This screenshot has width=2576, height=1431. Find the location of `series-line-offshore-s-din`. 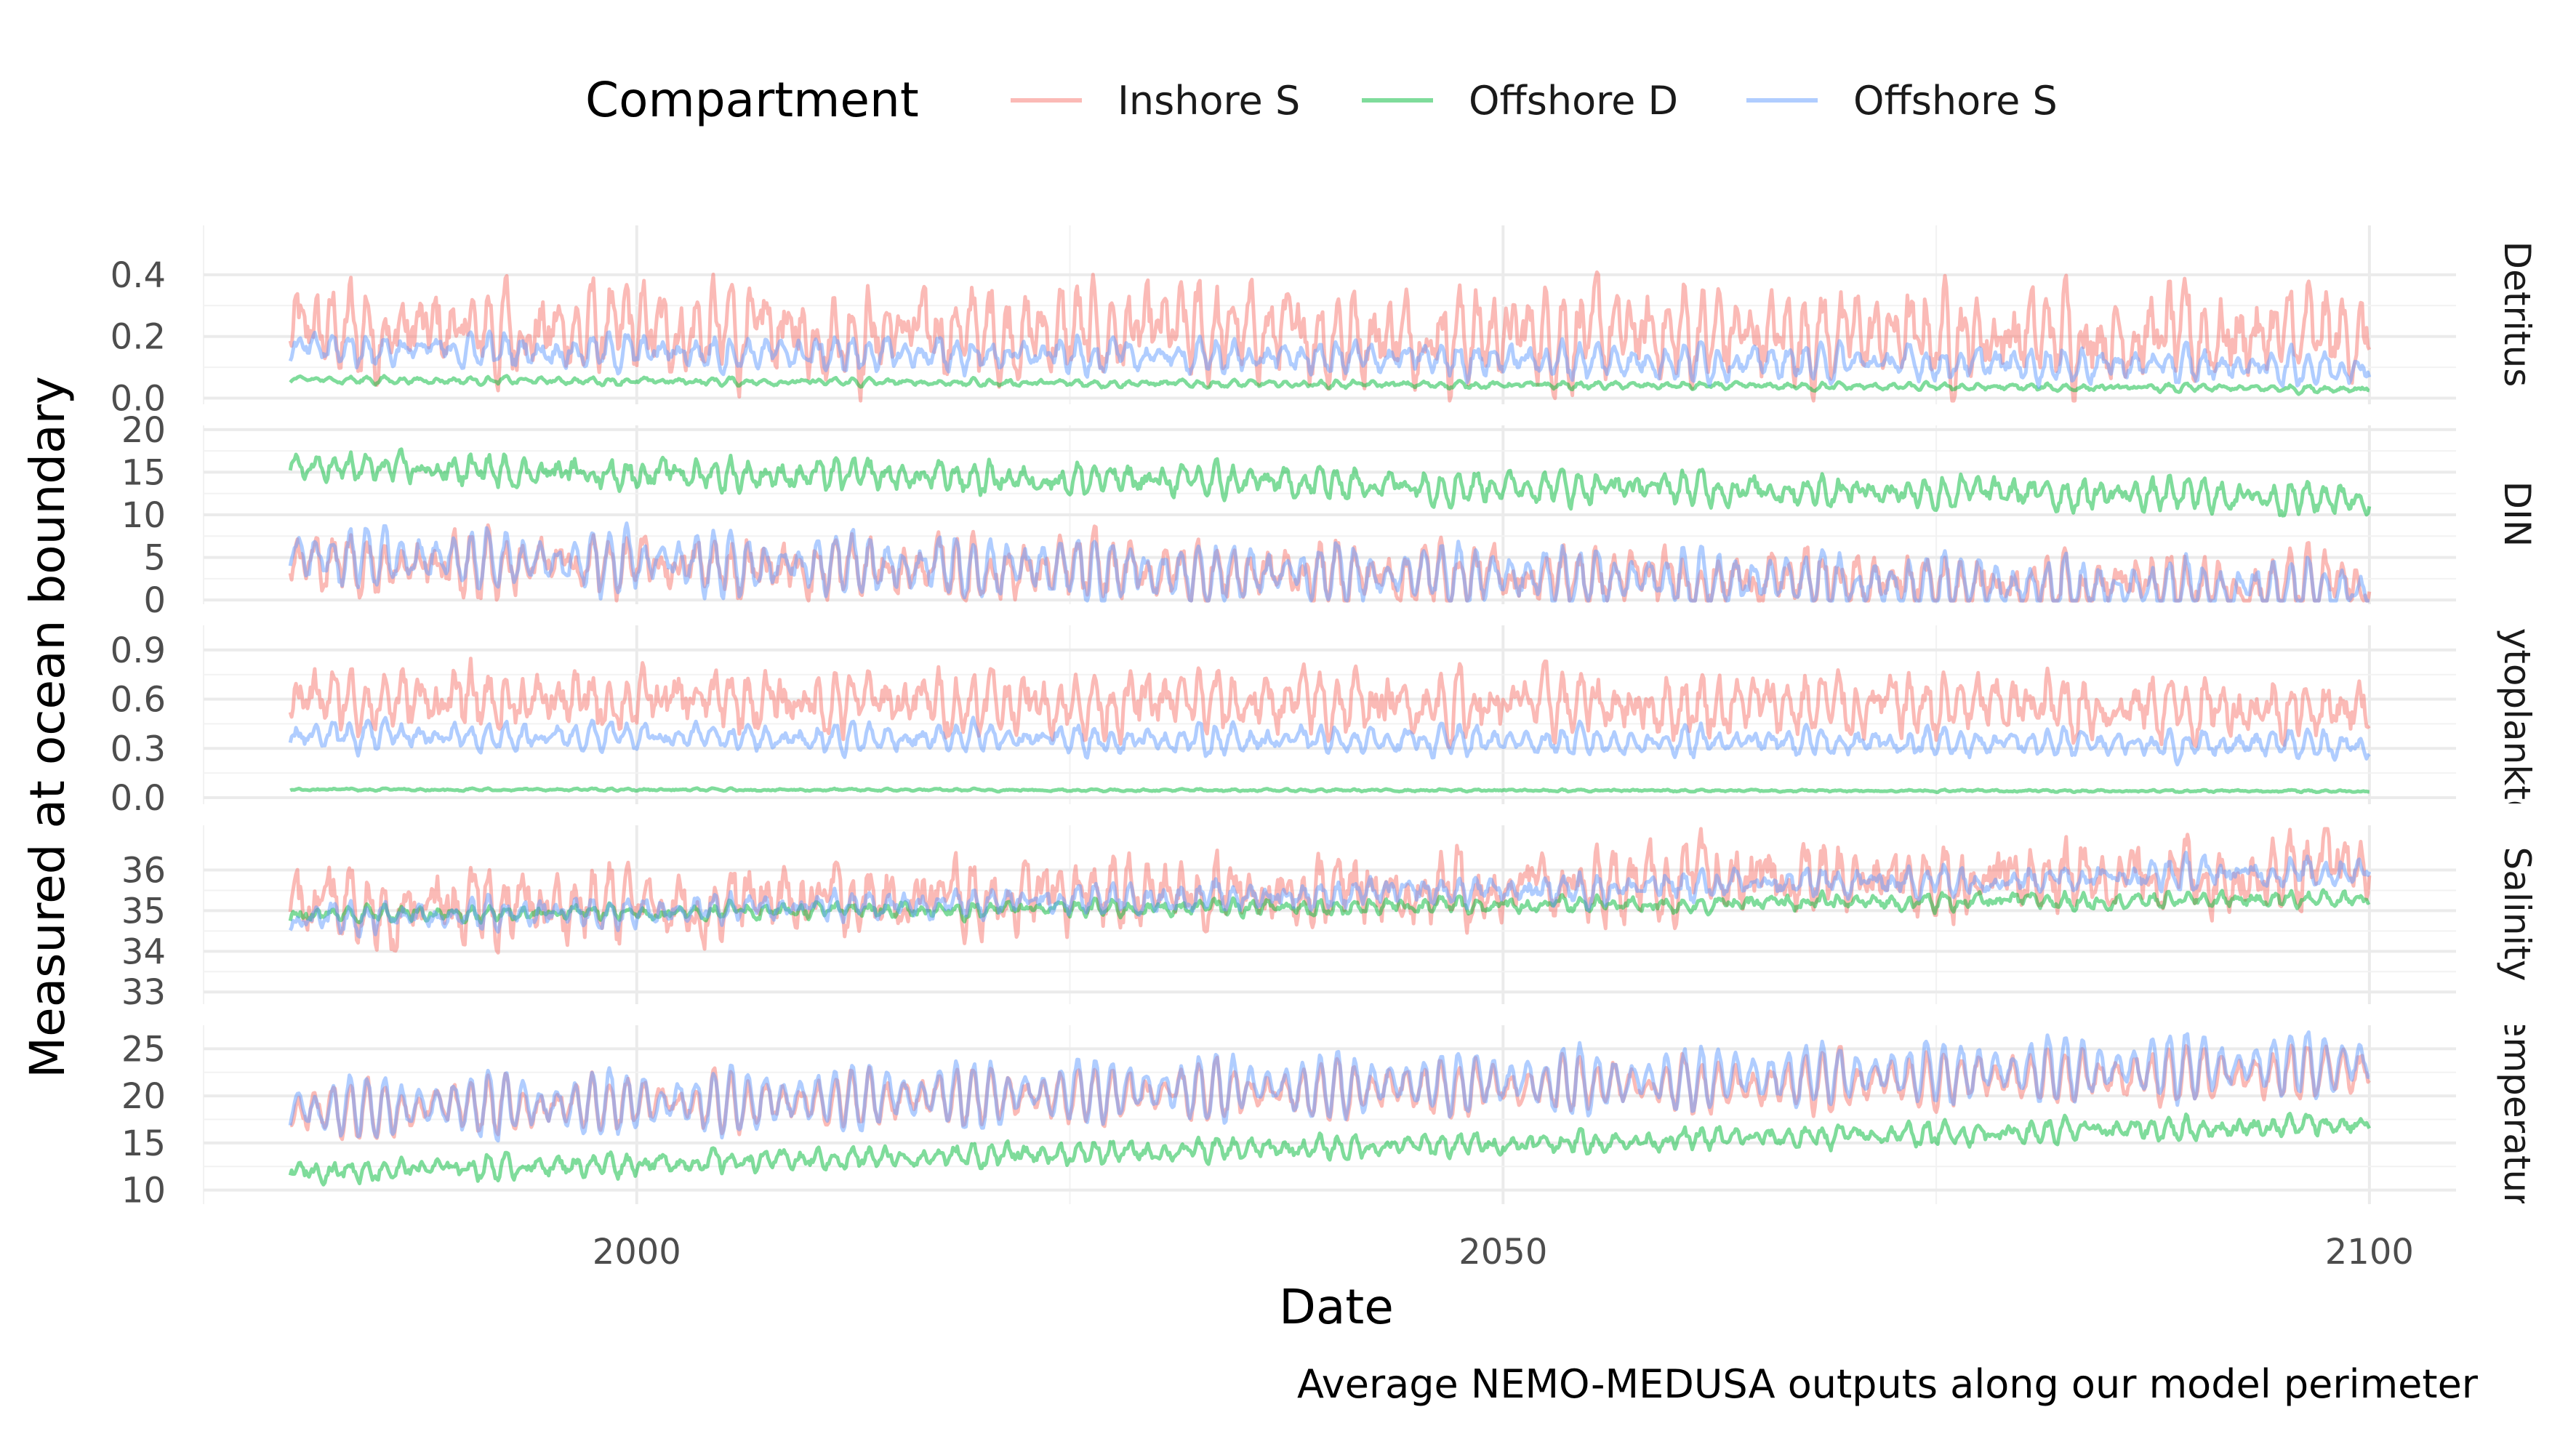

series-line-offshore-s-din is located at coordinates (1329, 562).